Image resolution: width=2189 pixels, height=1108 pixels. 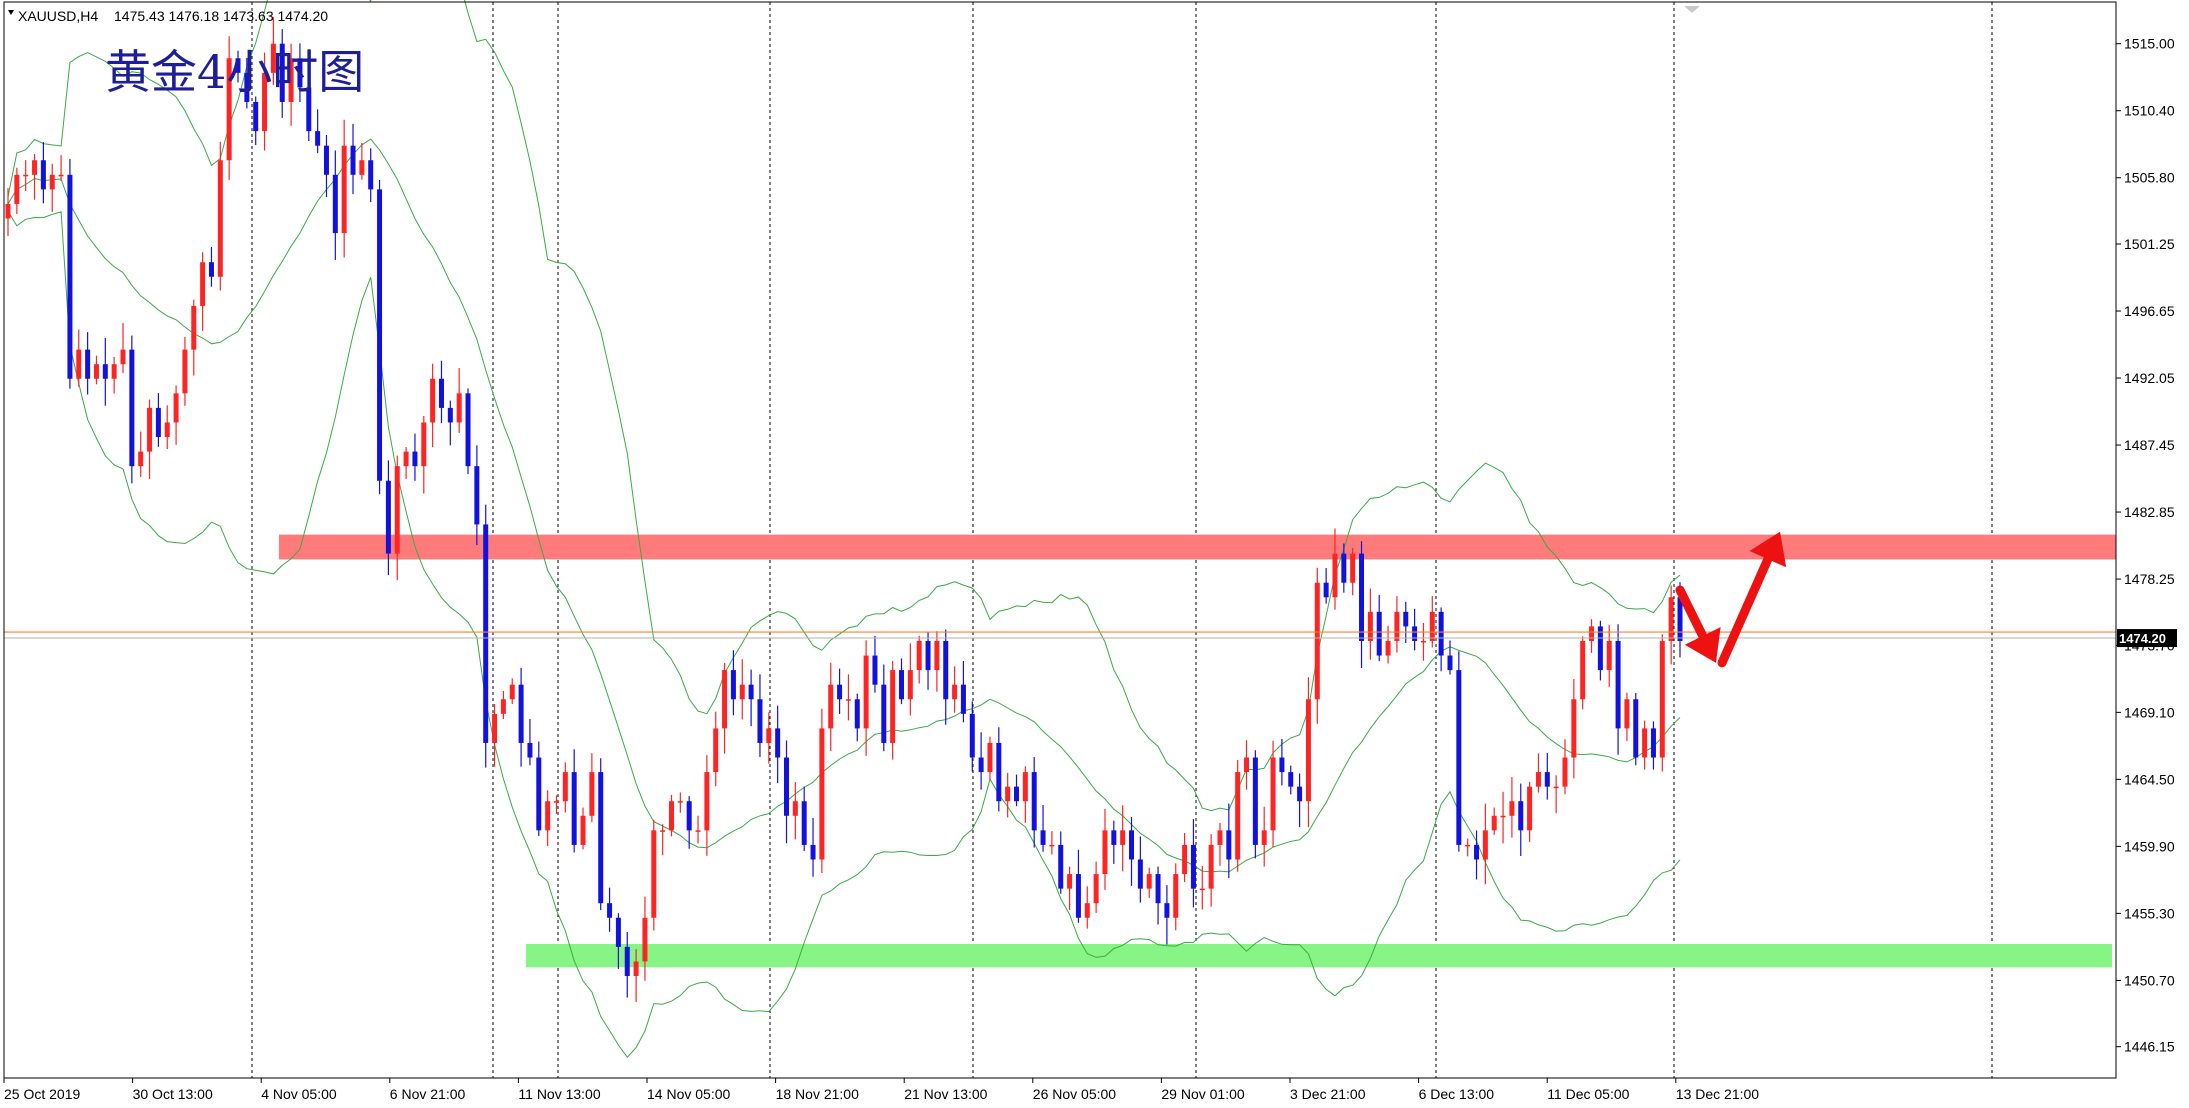 What do you see at coordinates (299, 1094) in the screenshot?
I see `x-tick-label: 4 Nov 05:00` at bounding box center [299, 1094].